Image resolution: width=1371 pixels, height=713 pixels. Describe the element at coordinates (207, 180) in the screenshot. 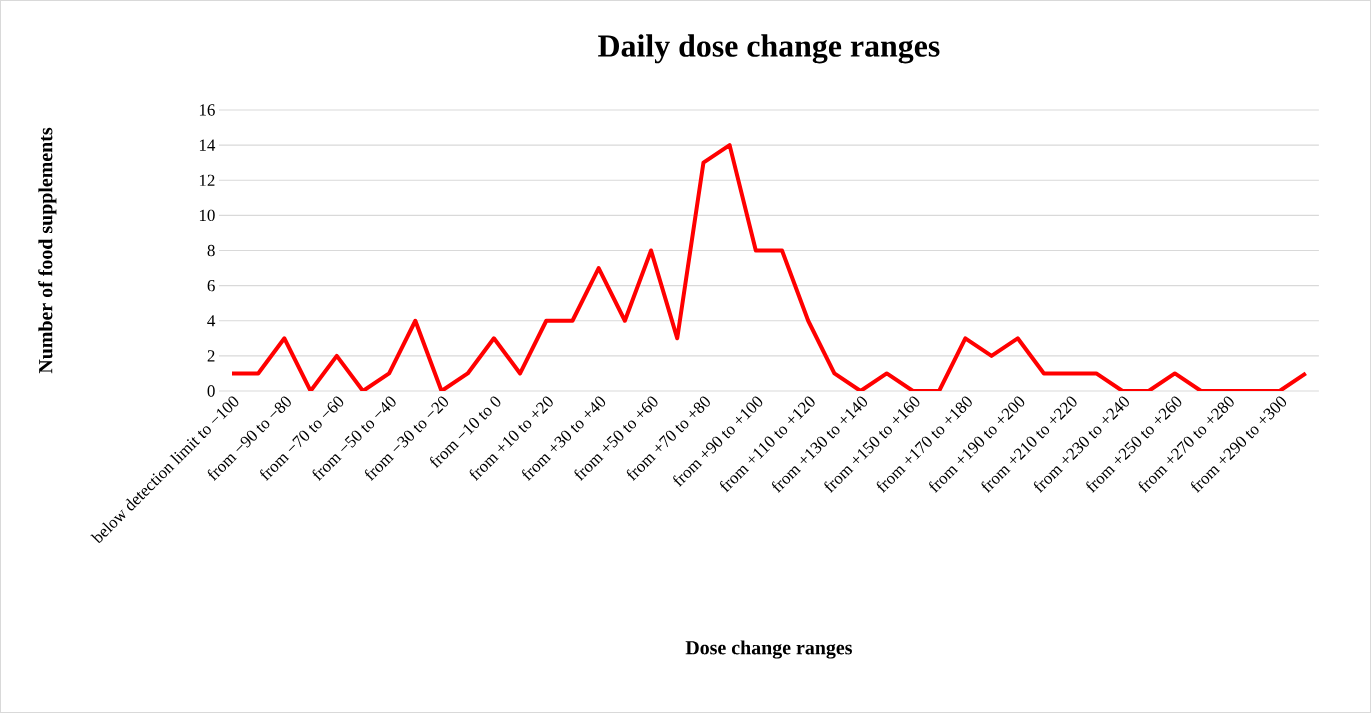

I see `y-tick-label: 12` at that location.